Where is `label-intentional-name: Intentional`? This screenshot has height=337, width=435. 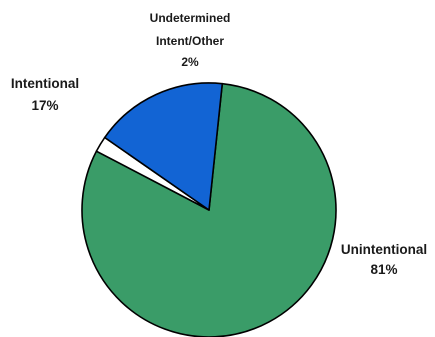 label-intentional-name: Intentional is located at coordinates (45, 83).